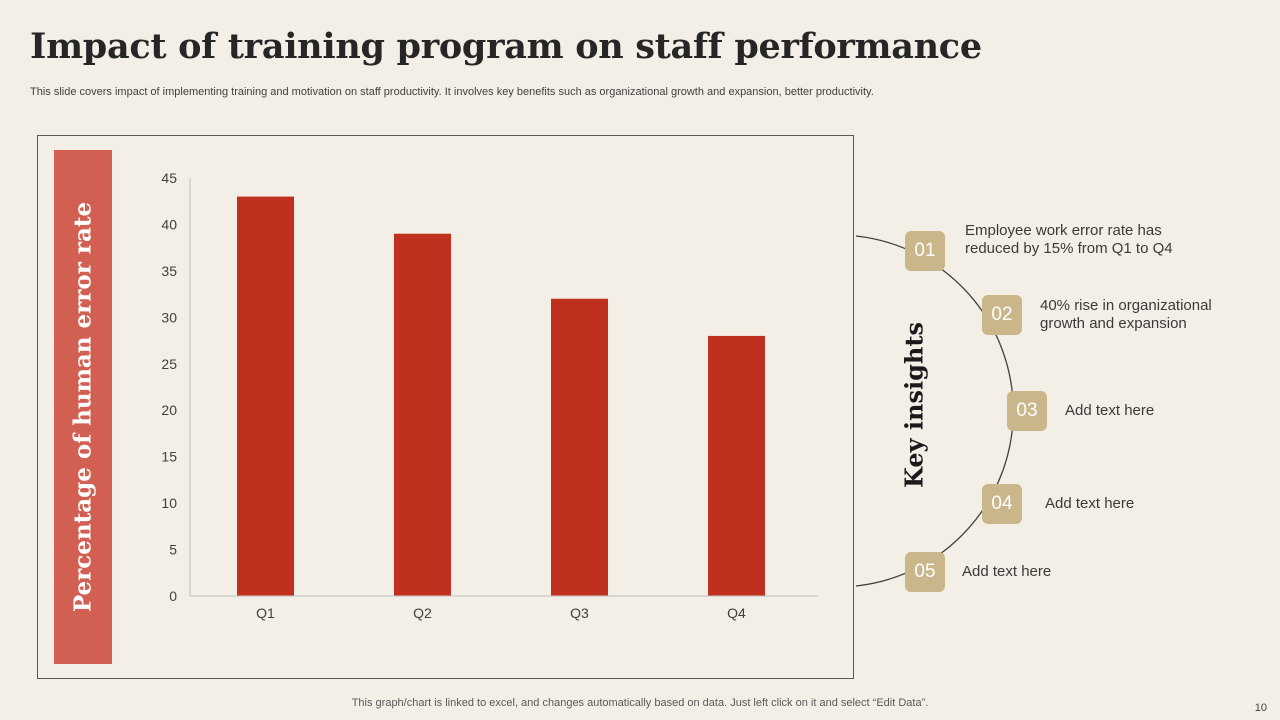  What do you see at coordinates (736, 465) in the screenshot?
I see `bar-q4` at bounding box center [736, 465].